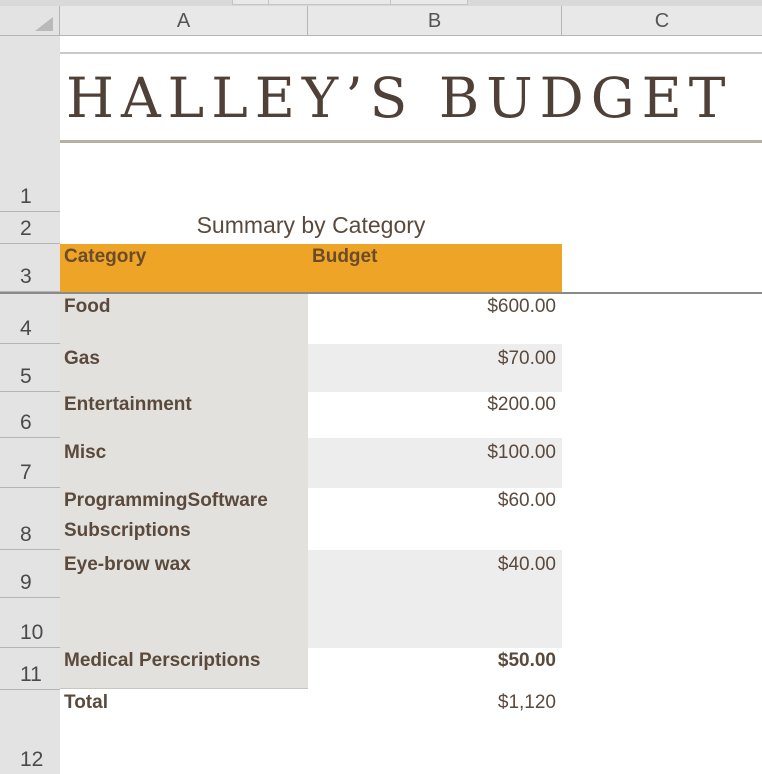  What do you see at coordinates (30, 21) in the screenshot?
I see `select-all-corner` at bounding box center [30, 21].